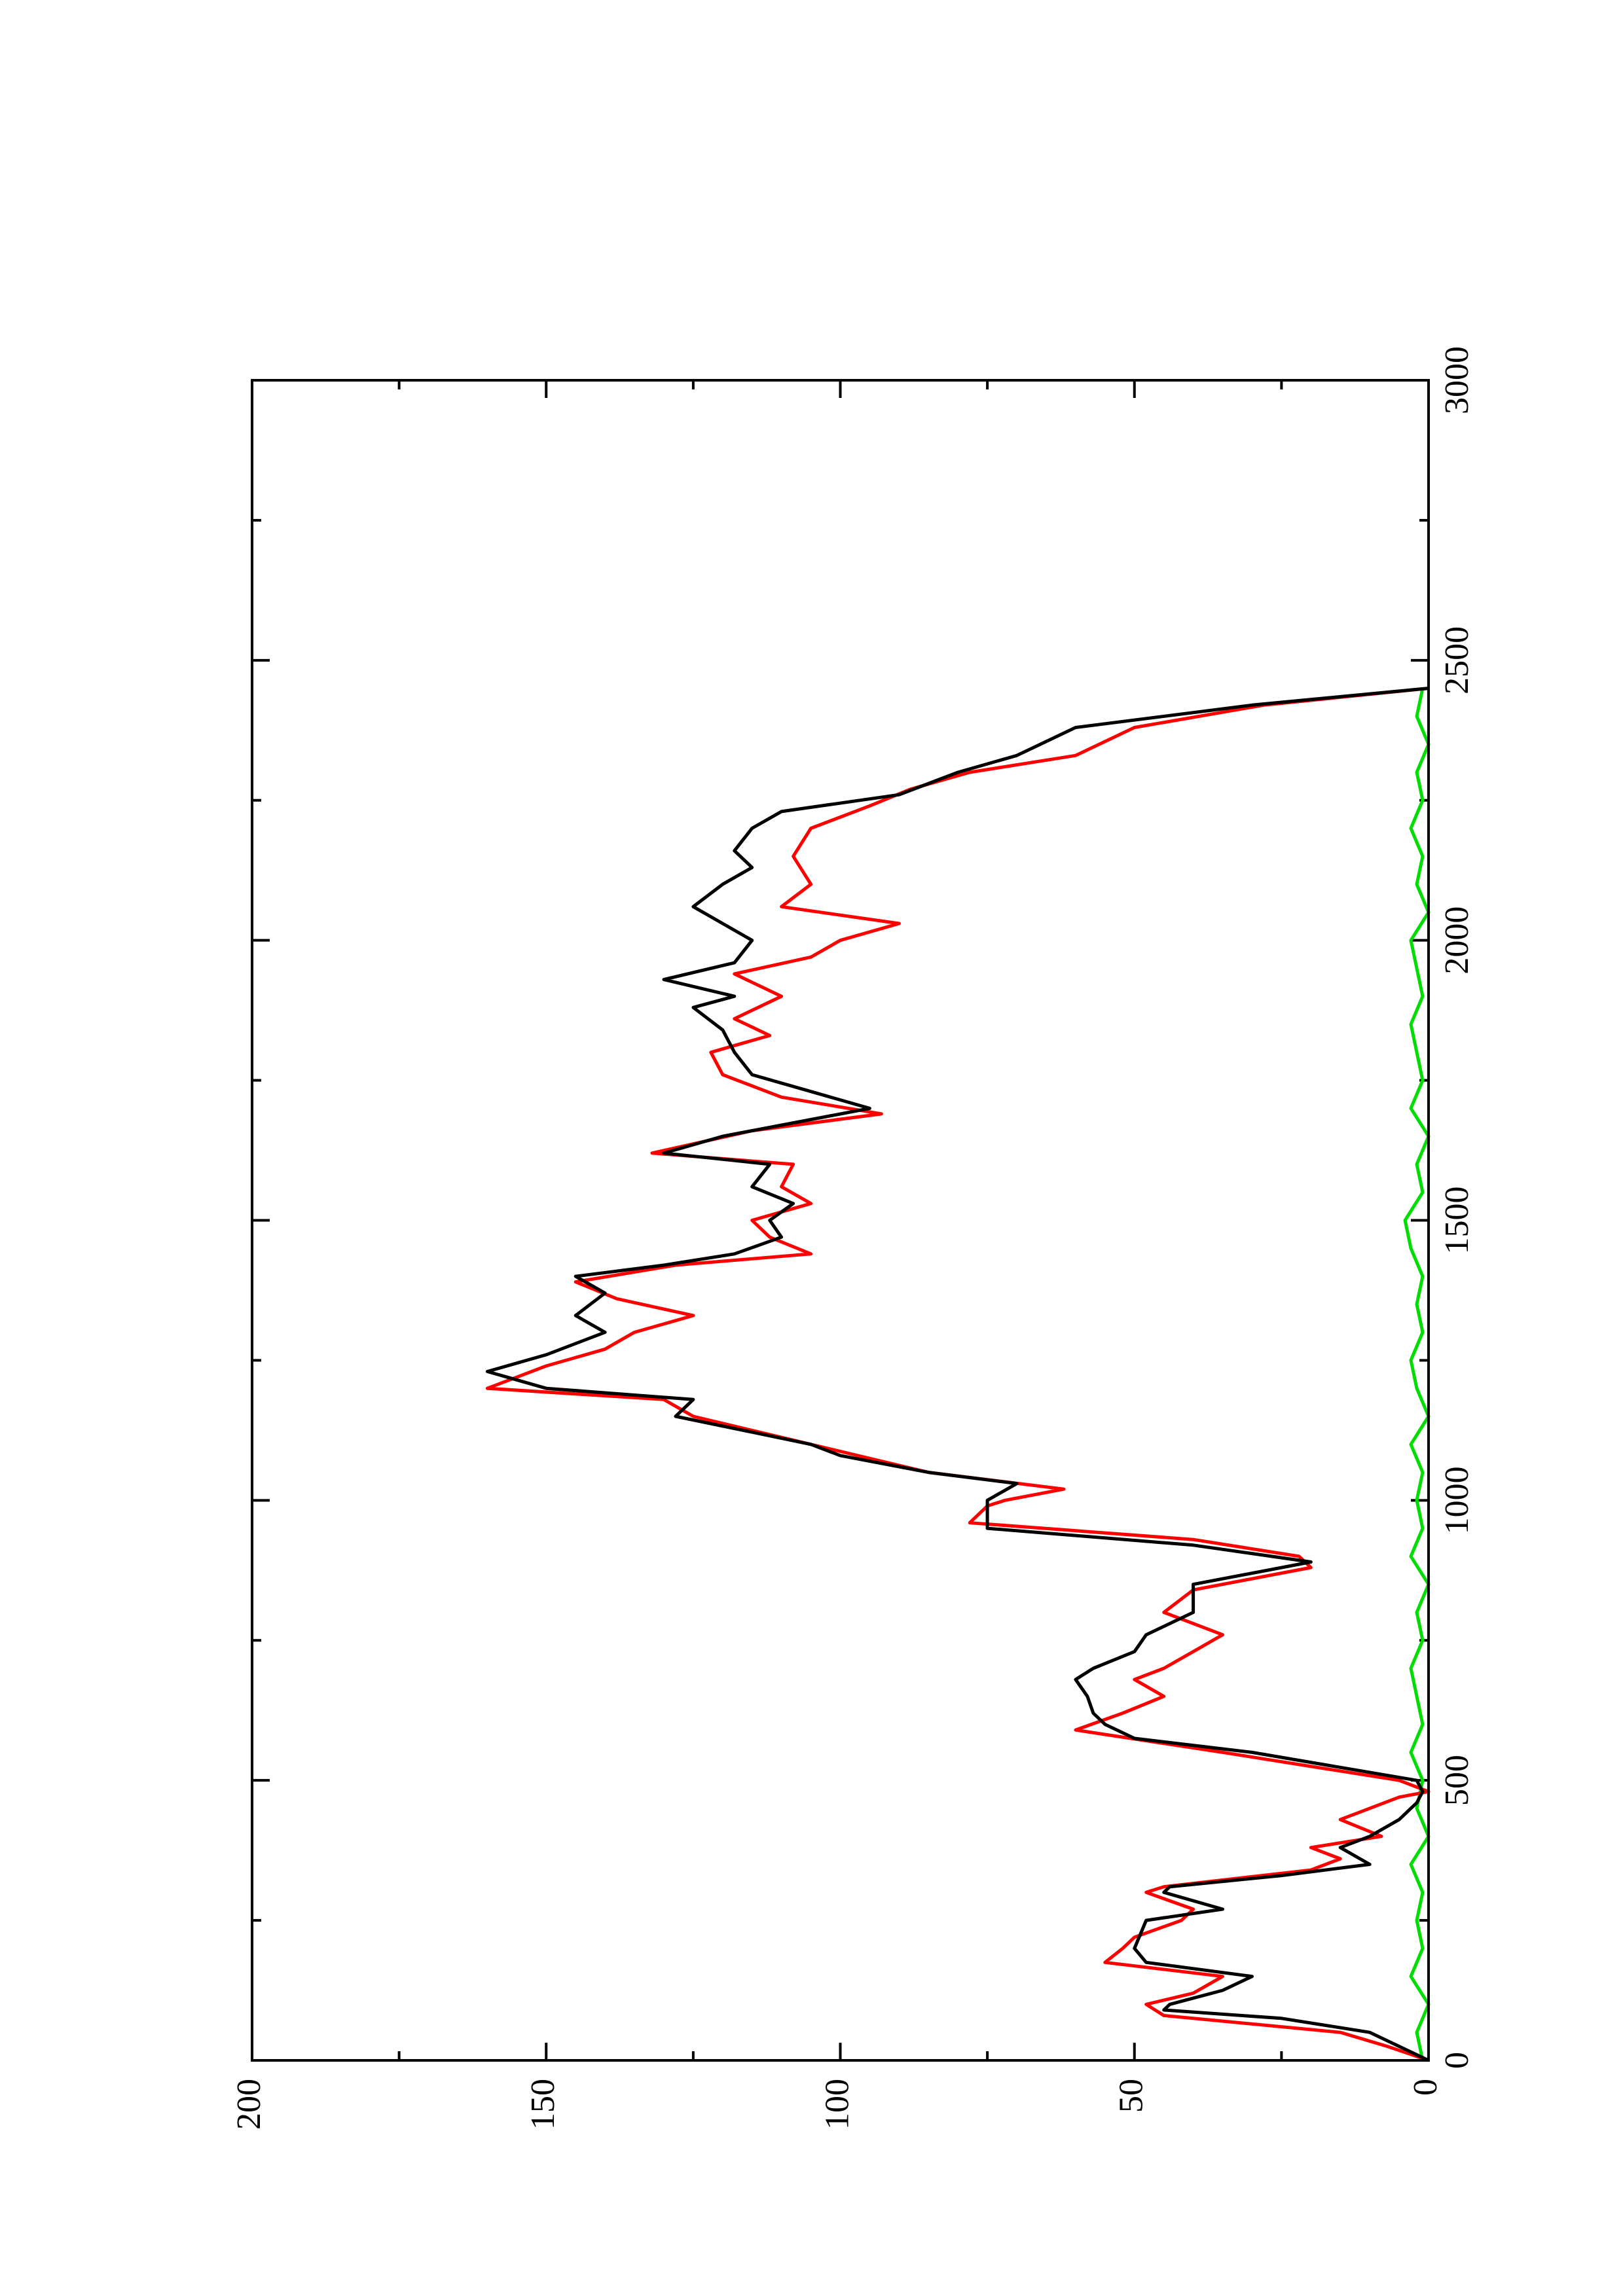  I want to click on series-line, so click(1417, 1374).